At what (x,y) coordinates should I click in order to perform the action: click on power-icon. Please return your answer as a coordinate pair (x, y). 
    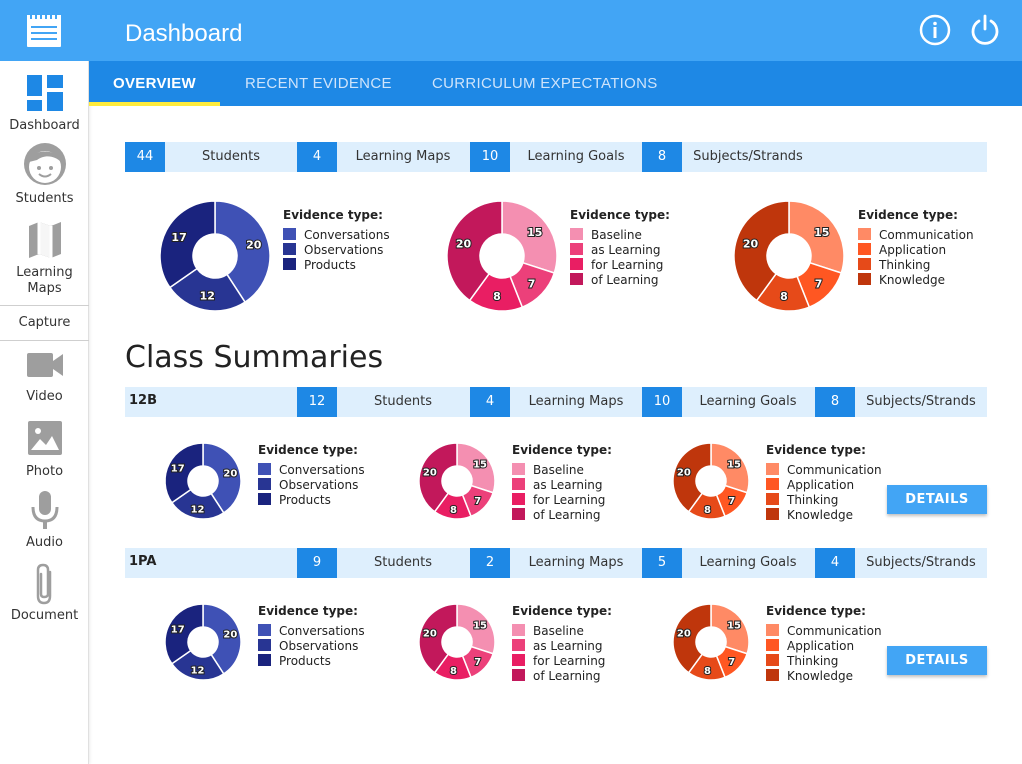
    Looking at the image, I should click on (985, 29).